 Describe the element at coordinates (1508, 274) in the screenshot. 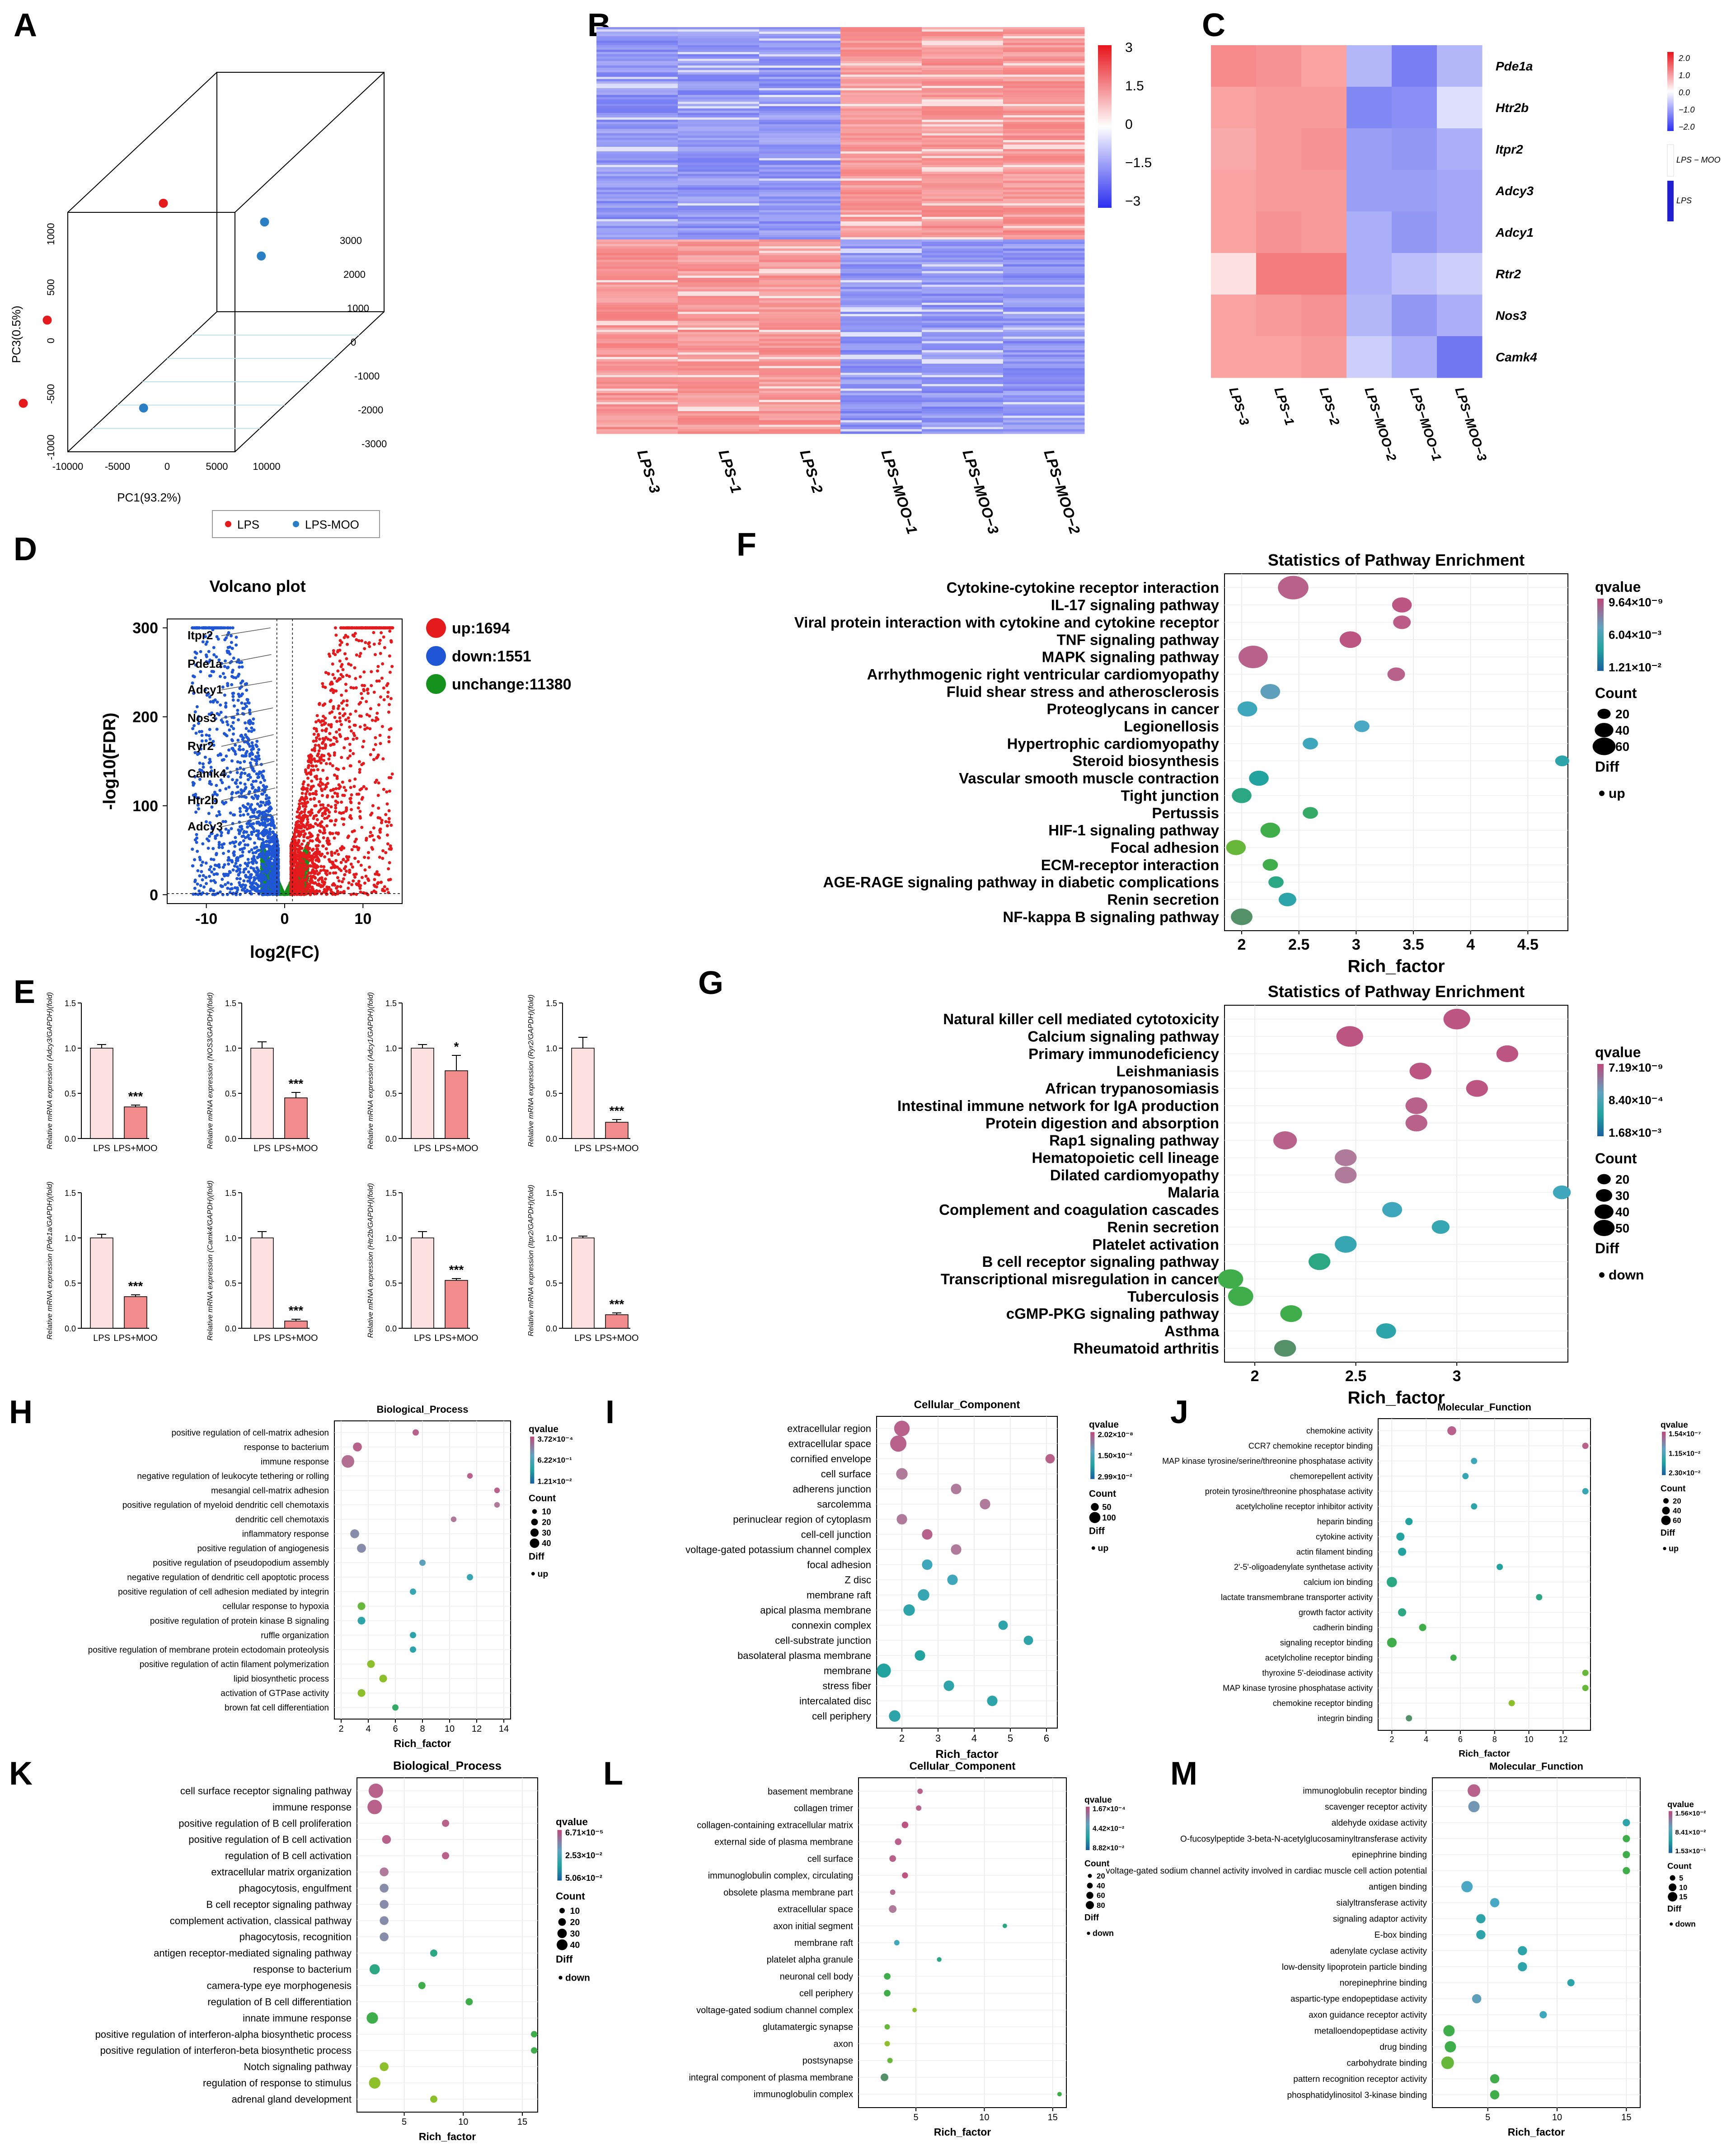

I see `gene-label: Rtr2` at that location.